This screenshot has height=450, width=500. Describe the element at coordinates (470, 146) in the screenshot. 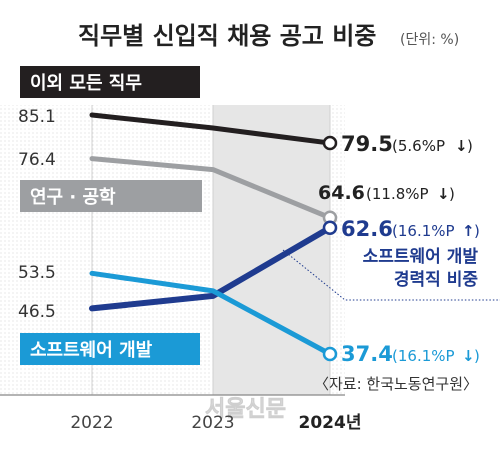

I see `end-close-other: )` at that location.